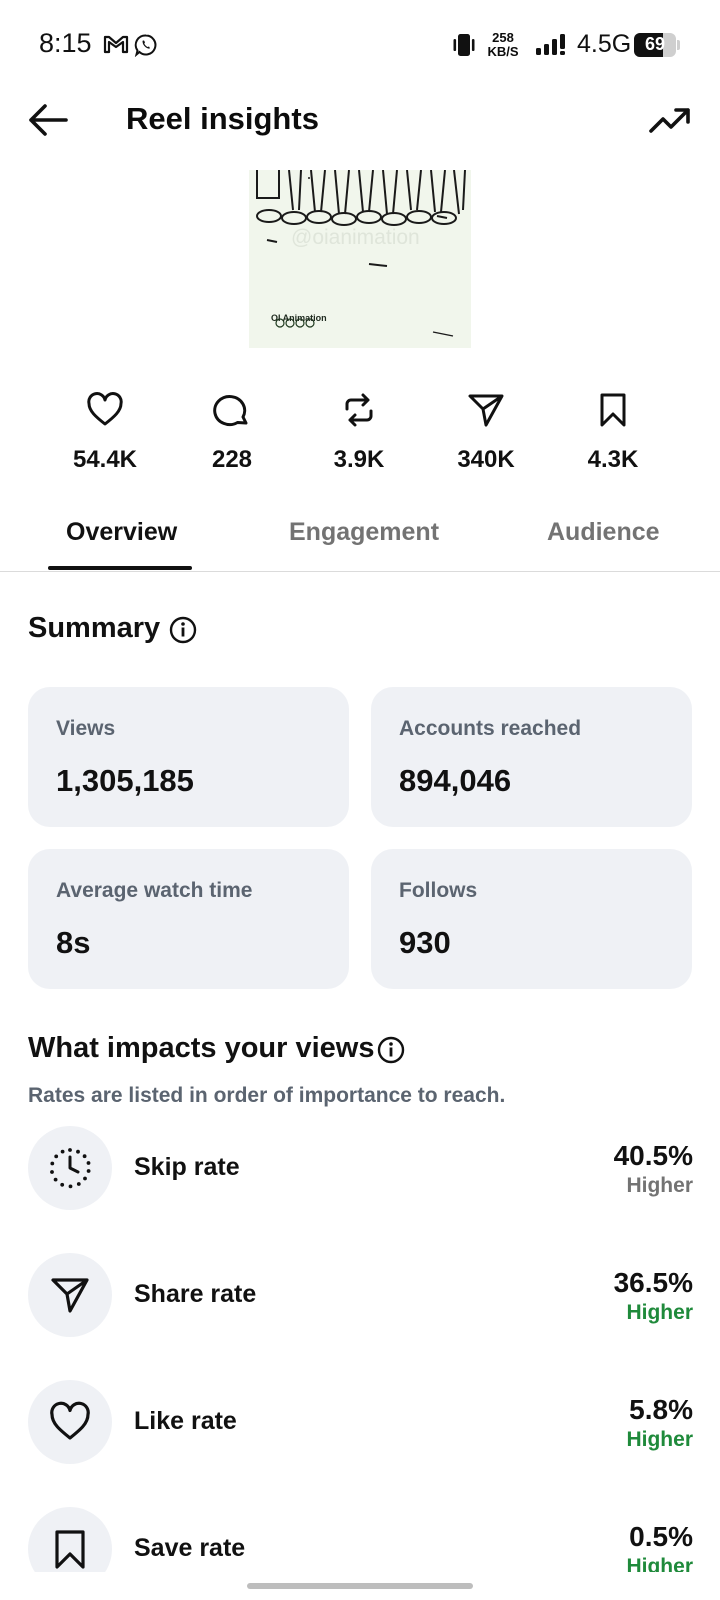 Image resolution: width=720 pixels, height=1600 pixels. Describe the element at coordinates (464, 45) in the screenshot. I see `vibrate-icon` at that location.